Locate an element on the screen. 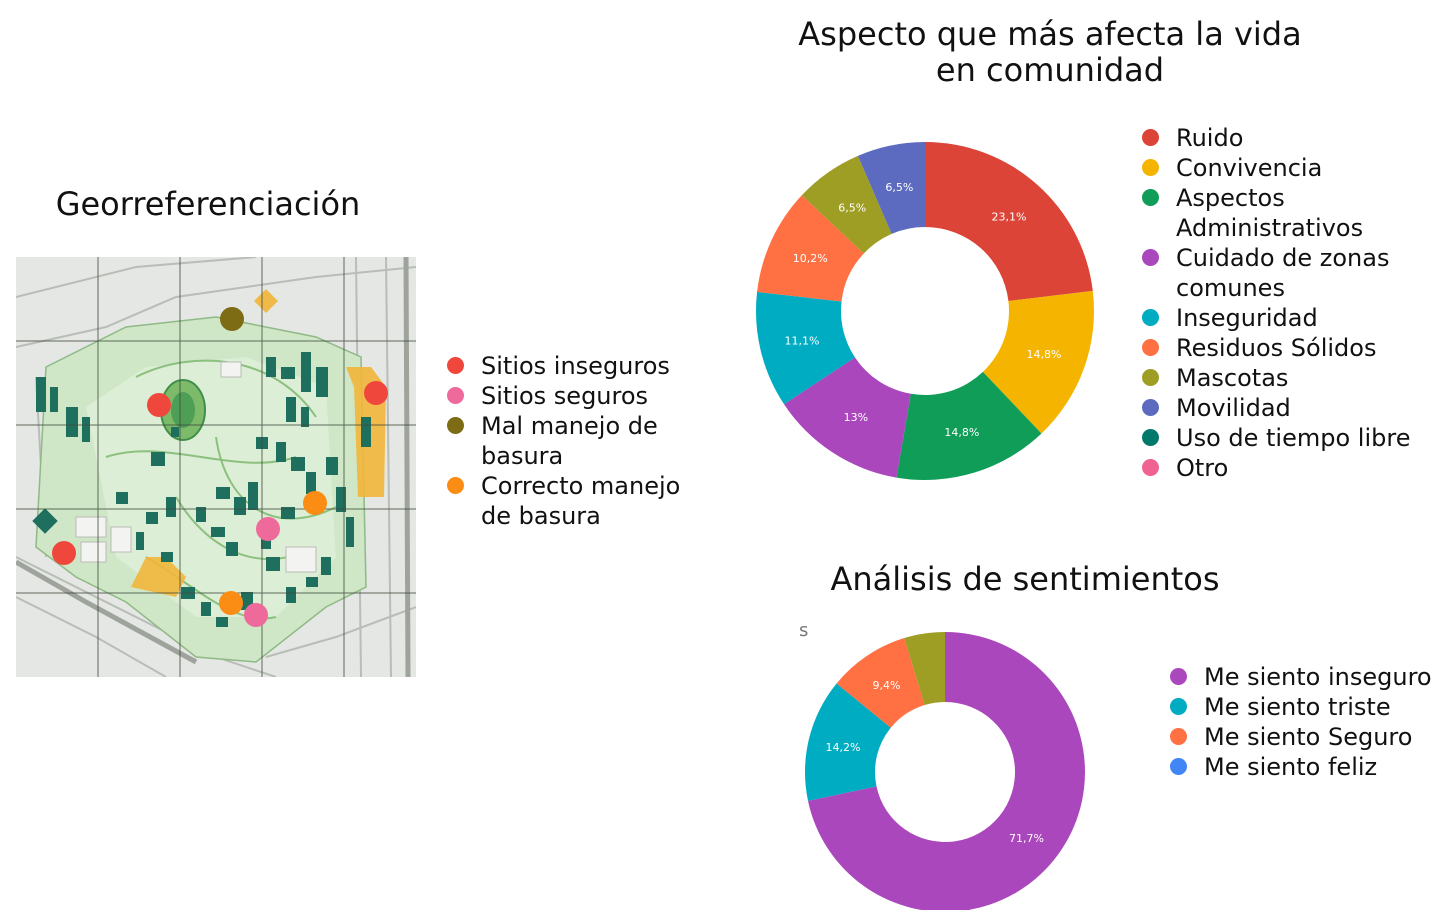 This screenshot has width=1443, height=914. legend-item: Otro is located at coordinates (1287, 468).